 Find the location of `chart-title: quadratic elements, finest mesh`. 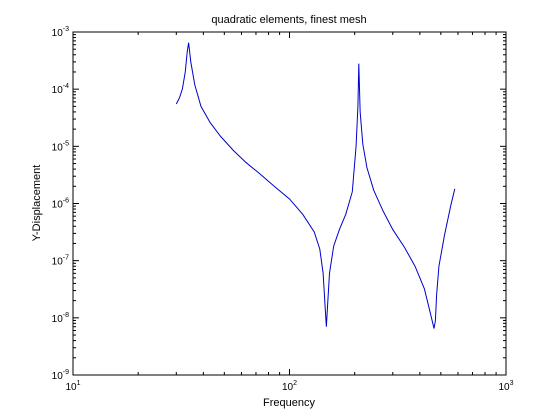

chart-title: quadratic elements, finest mesh is located at coordinates (288, 20).